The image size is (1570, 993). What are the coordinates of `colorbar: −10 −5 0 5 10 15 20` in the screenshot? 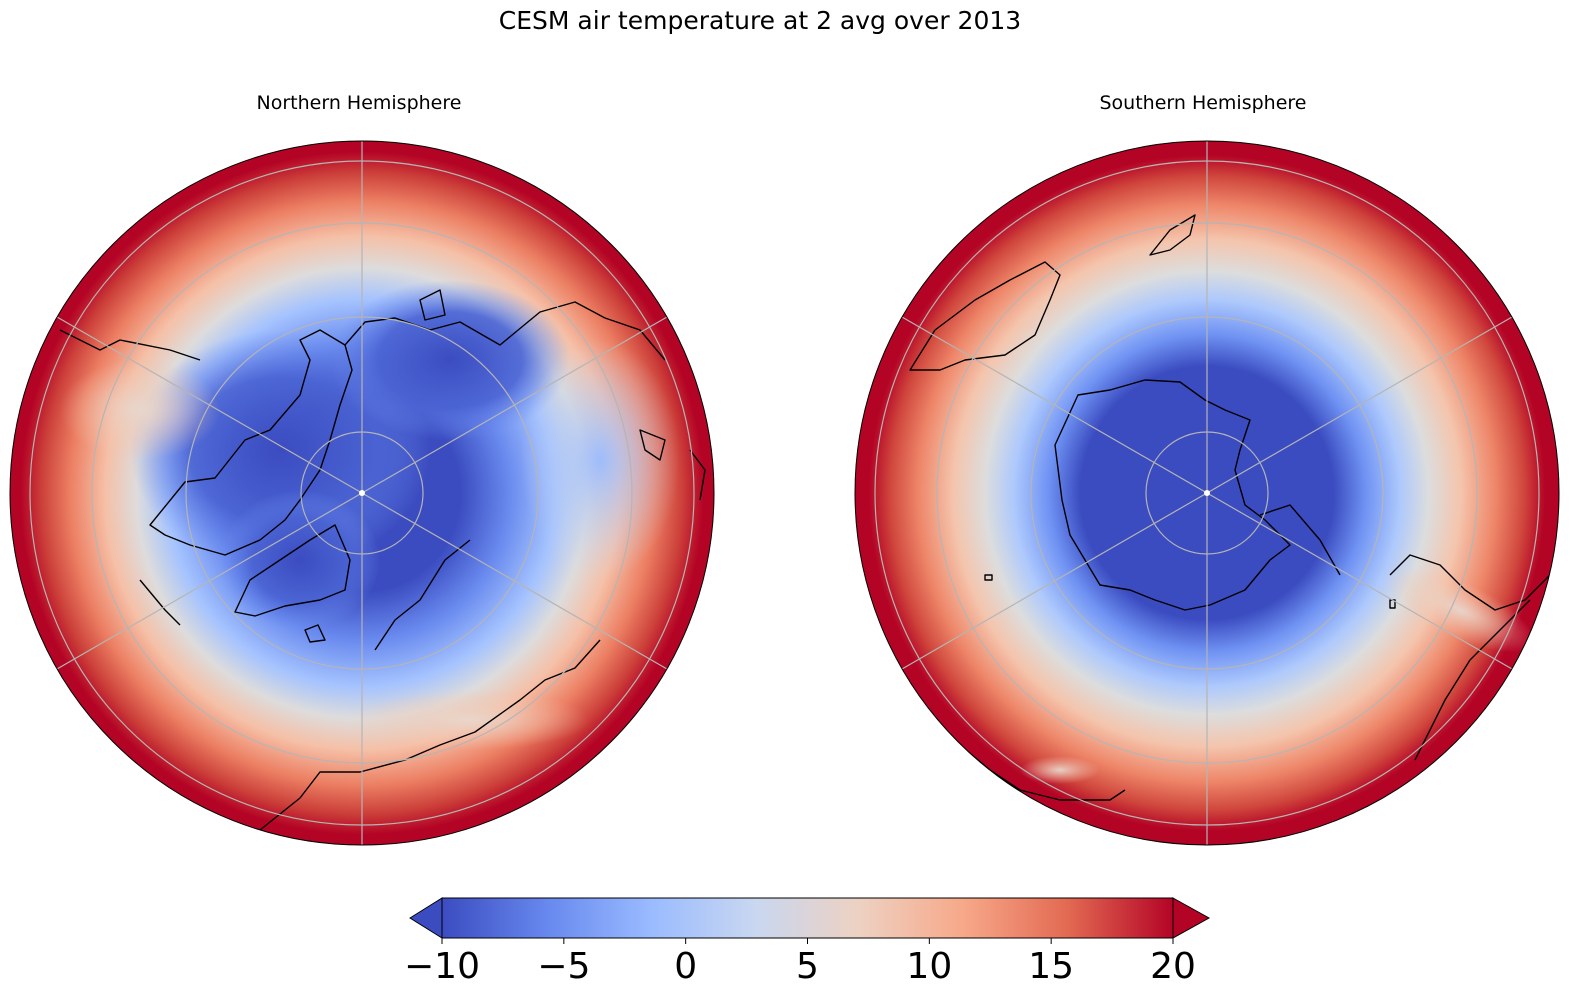 It's located at (807, 942).